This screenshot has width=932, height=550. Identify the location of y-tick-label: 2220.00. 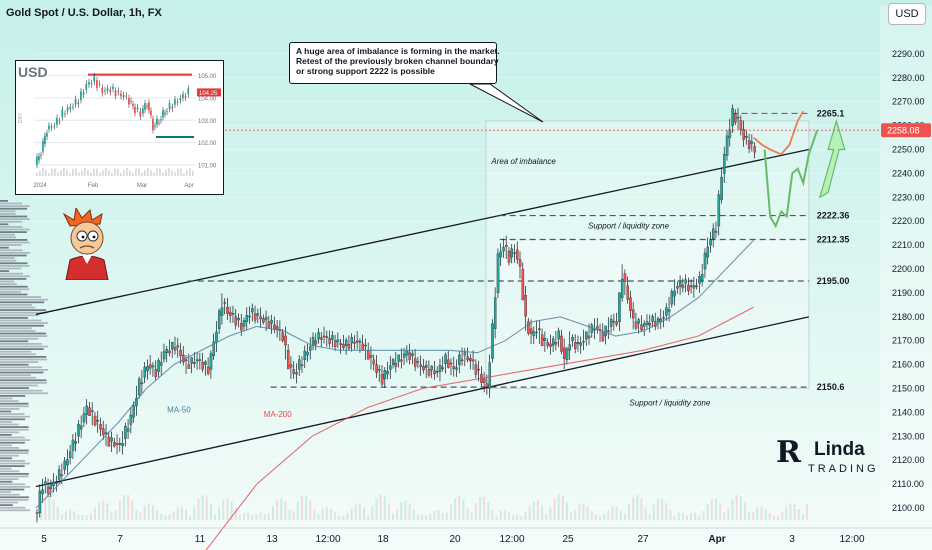
(908, 221).